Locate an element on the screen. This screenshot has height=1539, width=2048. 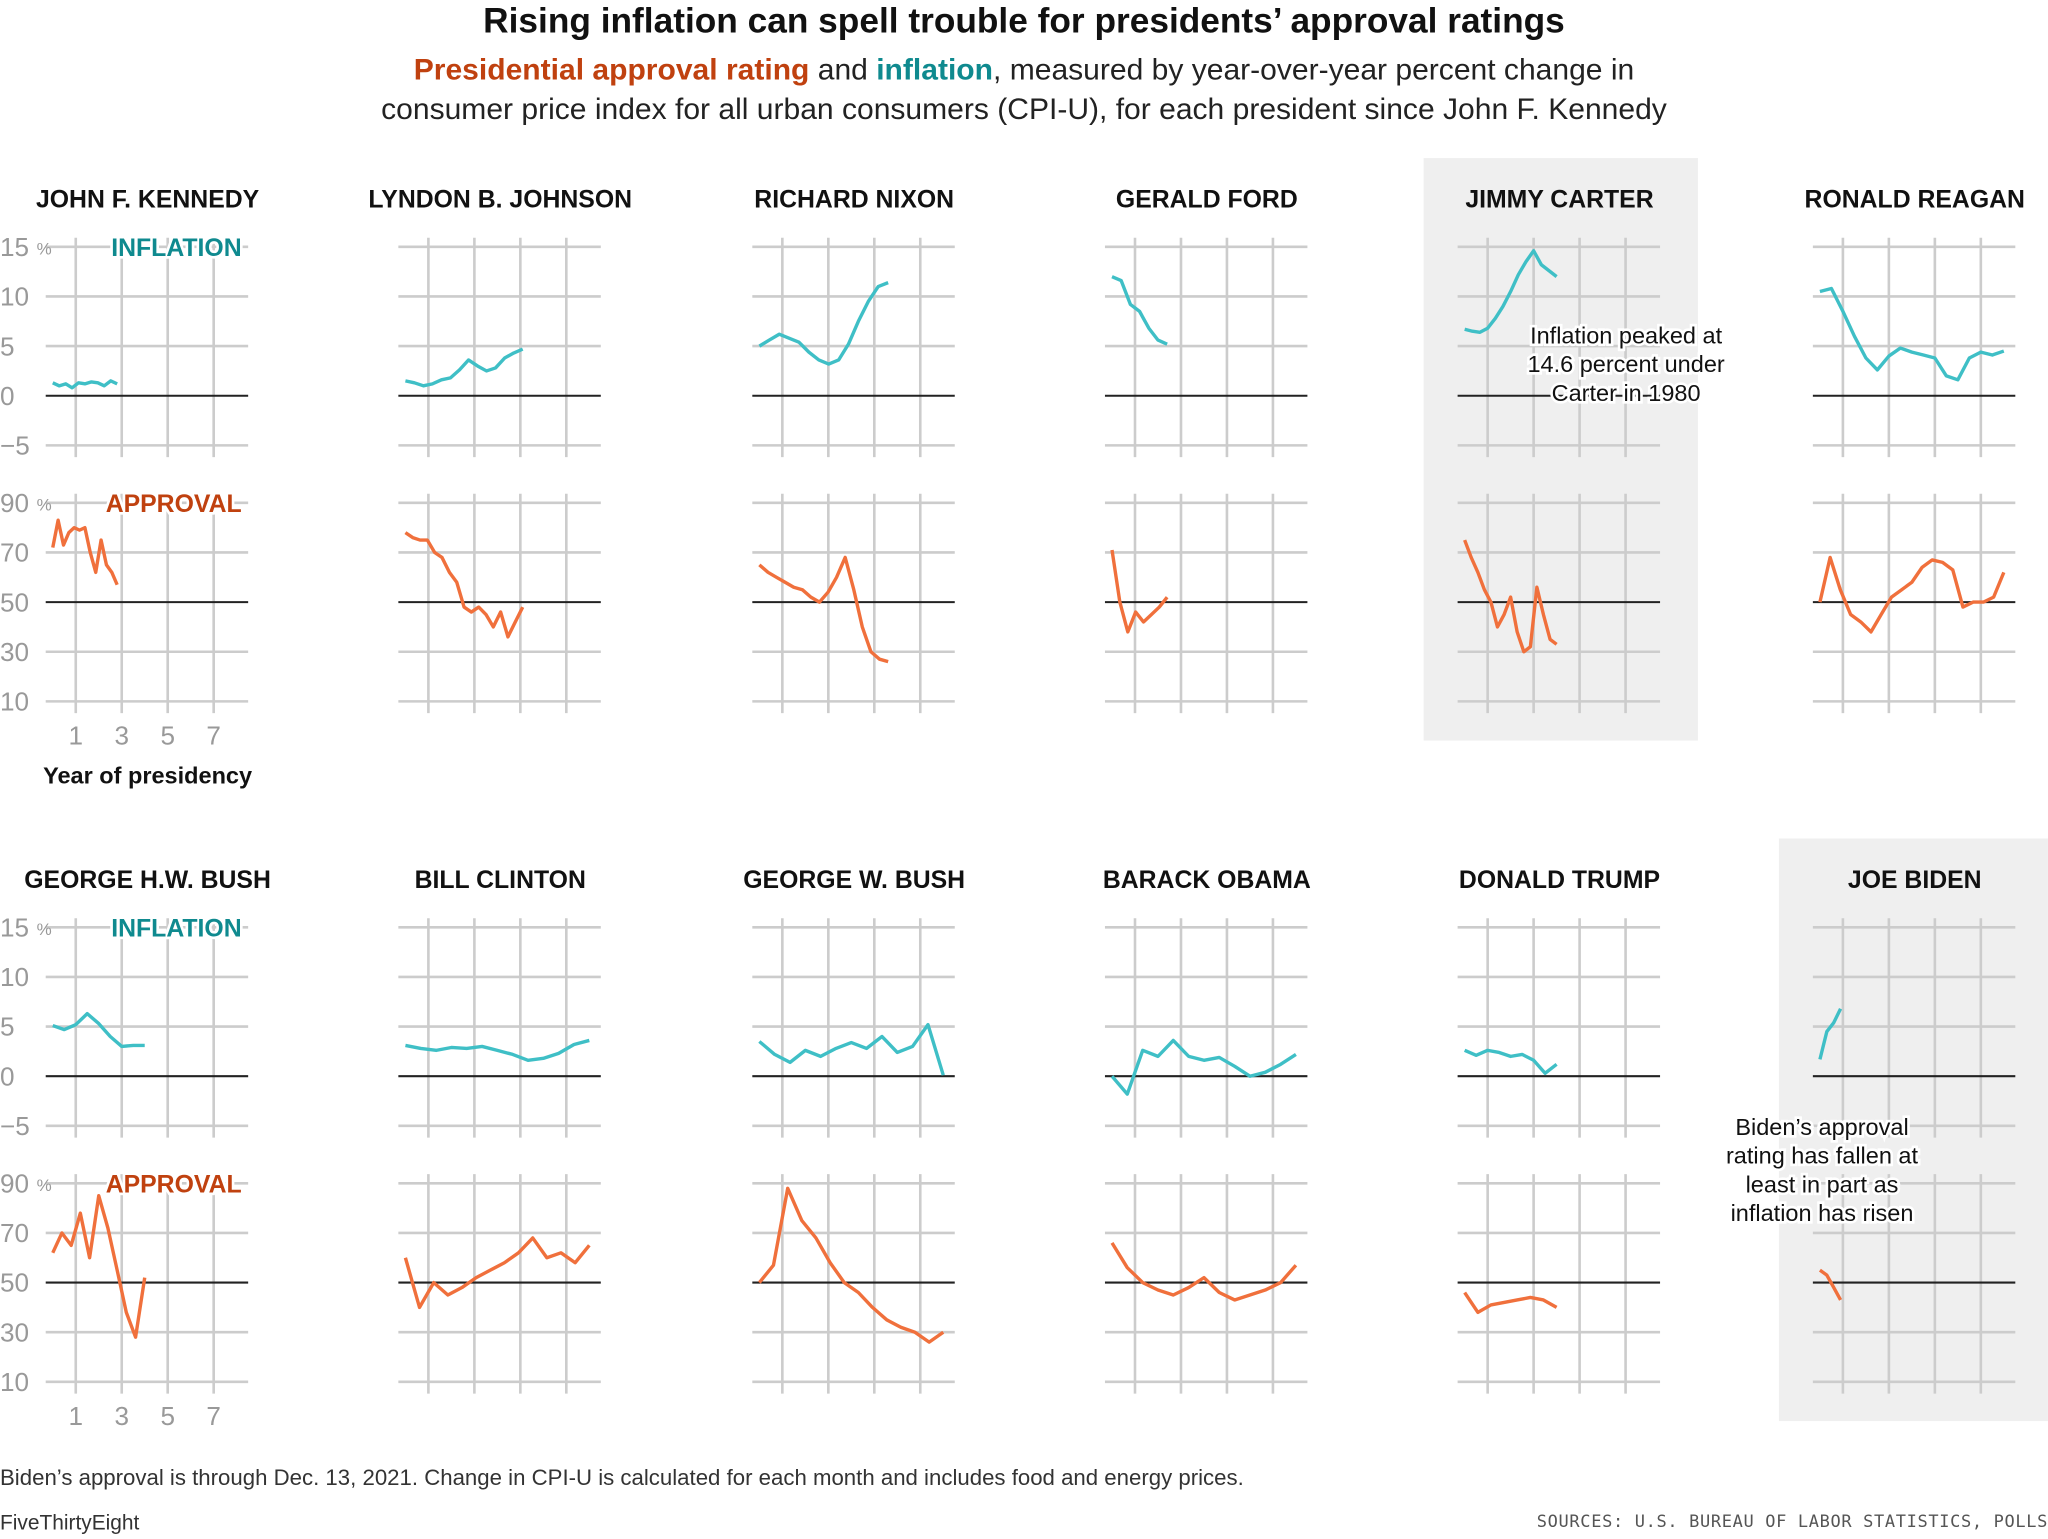
panel-title: GEORGE H.W. BUSH is located at coordinates (147, 880).